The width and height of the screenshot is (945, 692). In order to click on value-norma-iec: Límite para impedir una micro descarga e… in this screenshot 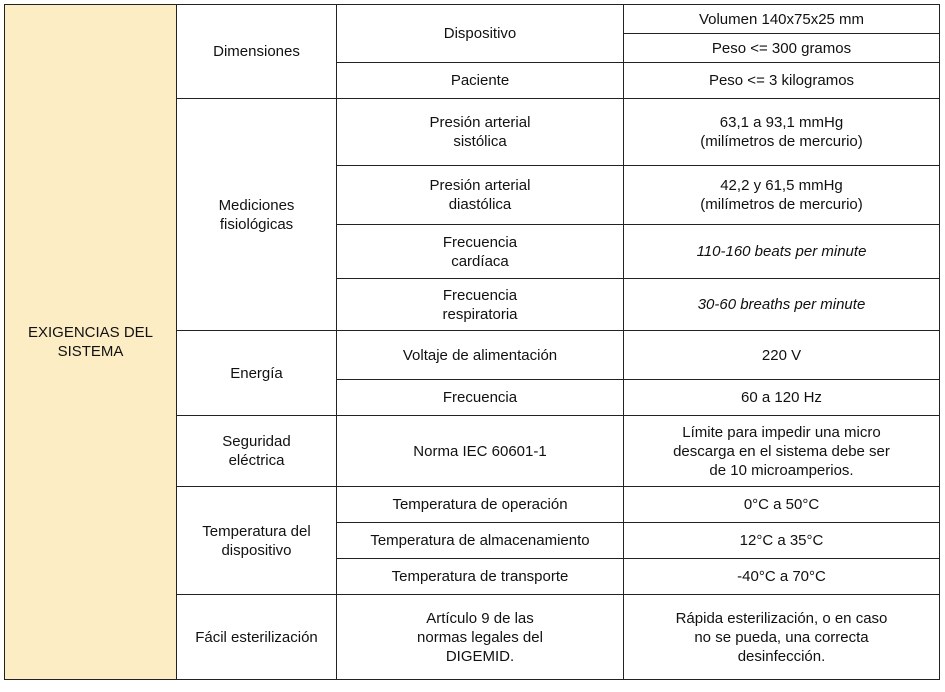, I will do `click(781, 451)`.